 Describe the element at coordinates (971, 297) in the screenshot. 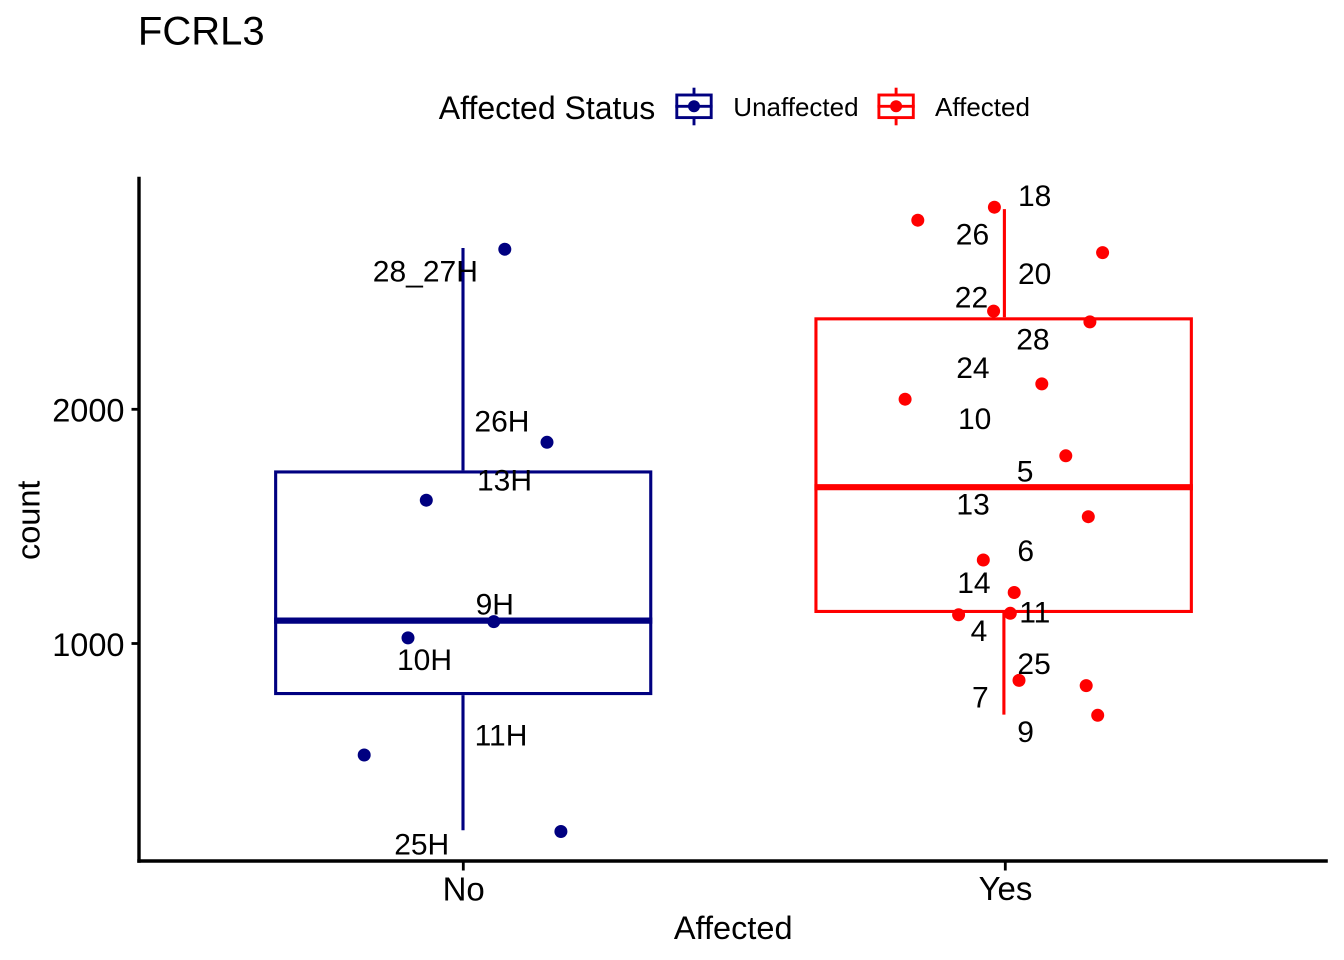

I see `svg-text: 22` at that location.